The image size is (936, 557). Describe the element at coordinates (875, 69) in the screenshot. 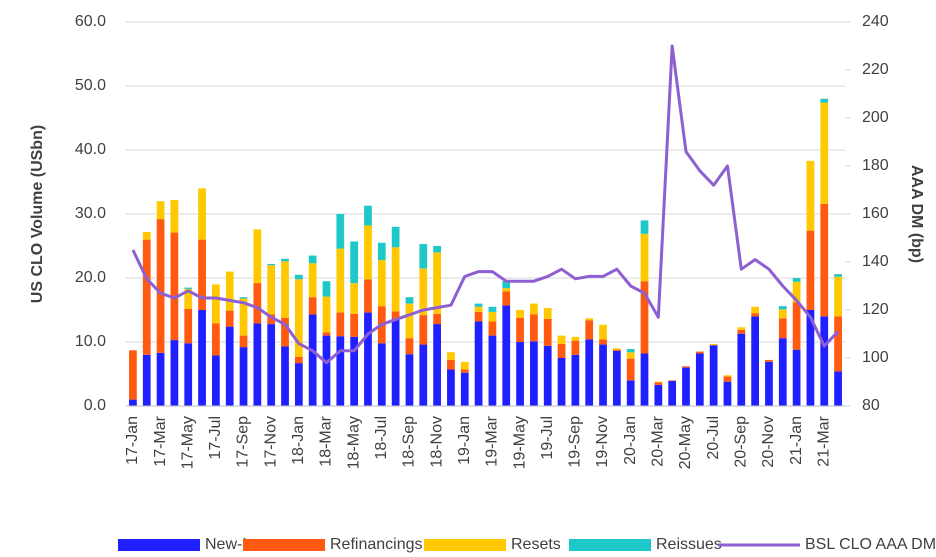

I see `y2-tick-label: 220` at that location.